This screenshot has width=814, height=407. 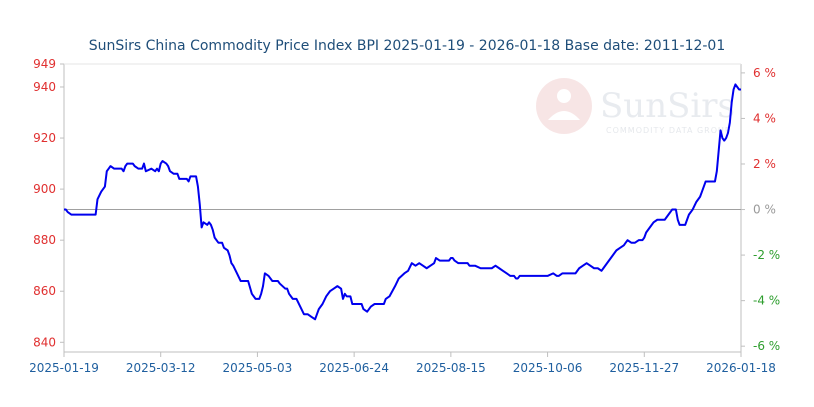 What do you see at coordinates (764, 164) in the screenshot?
I see `right-tick-label: 2 %` at bounding box center [764, 164].